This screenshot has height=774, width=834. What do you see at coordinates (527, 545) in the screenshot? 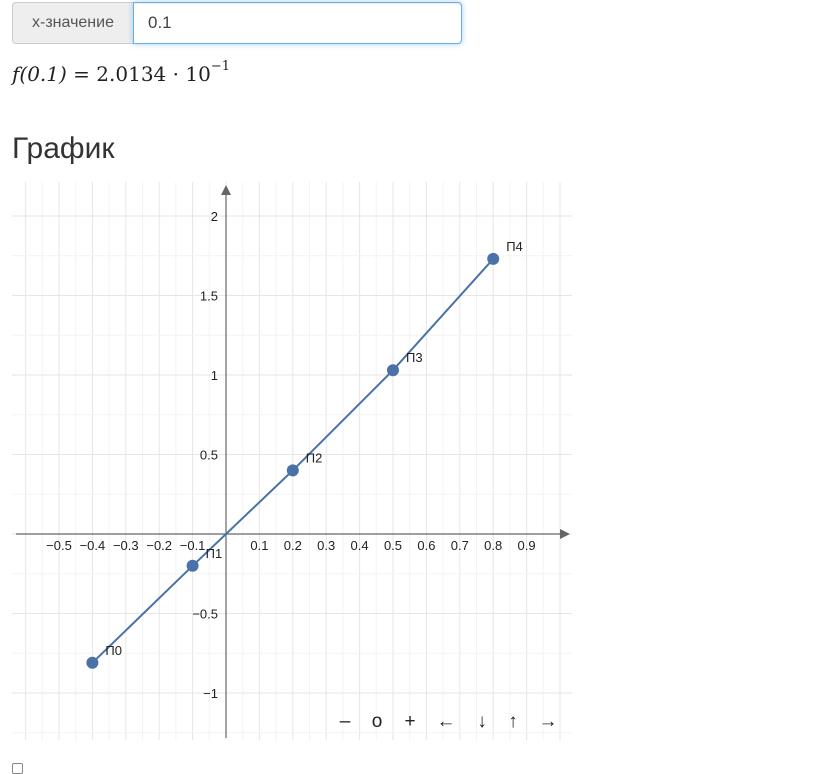
I see `x-tick-label: 0.9` at bounding box center [527, 545].